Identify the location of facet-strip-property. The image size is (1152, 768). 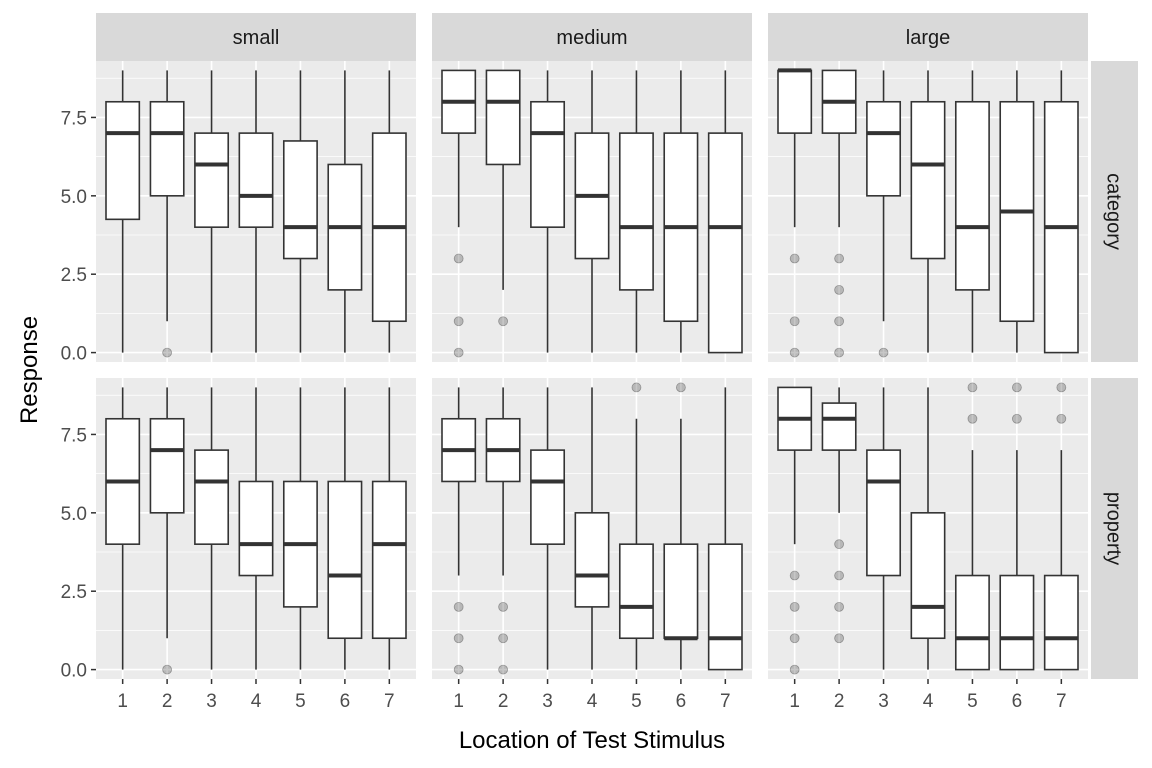
(1114, 528).